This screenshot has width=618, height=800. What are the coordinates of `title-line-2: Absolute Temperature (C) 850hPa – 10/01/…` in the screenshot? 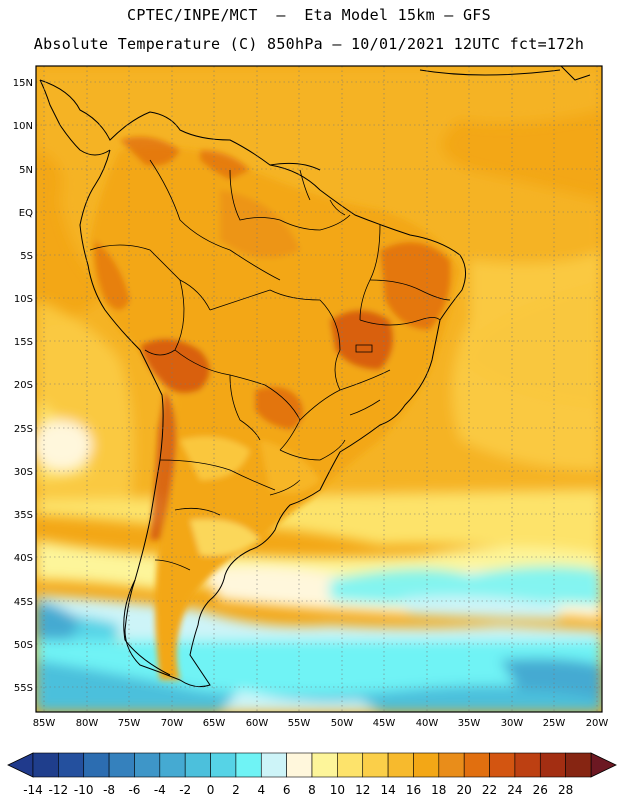 It's located at (309, 44).